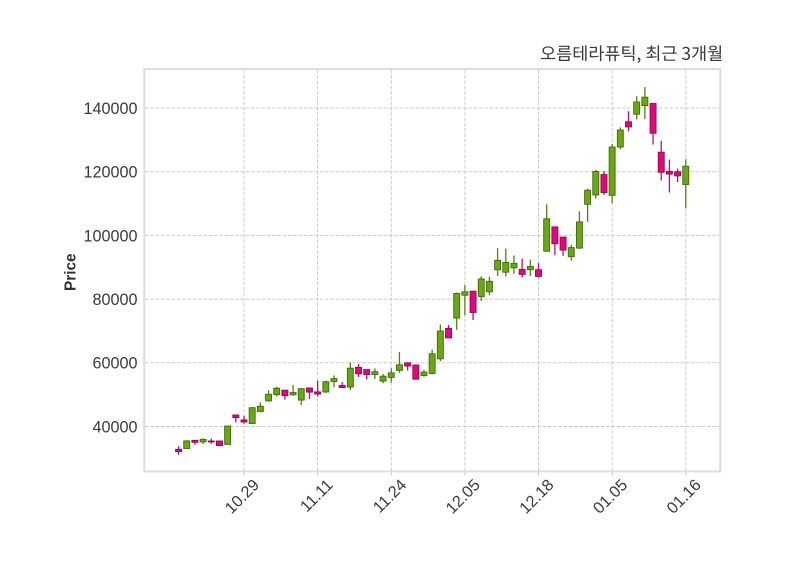 This screenshot has height=575, width=800. What do you see at coordinates (114, 300) in the screenshot?
I see `svg-text: 80000` at bounding box center [114, 300].